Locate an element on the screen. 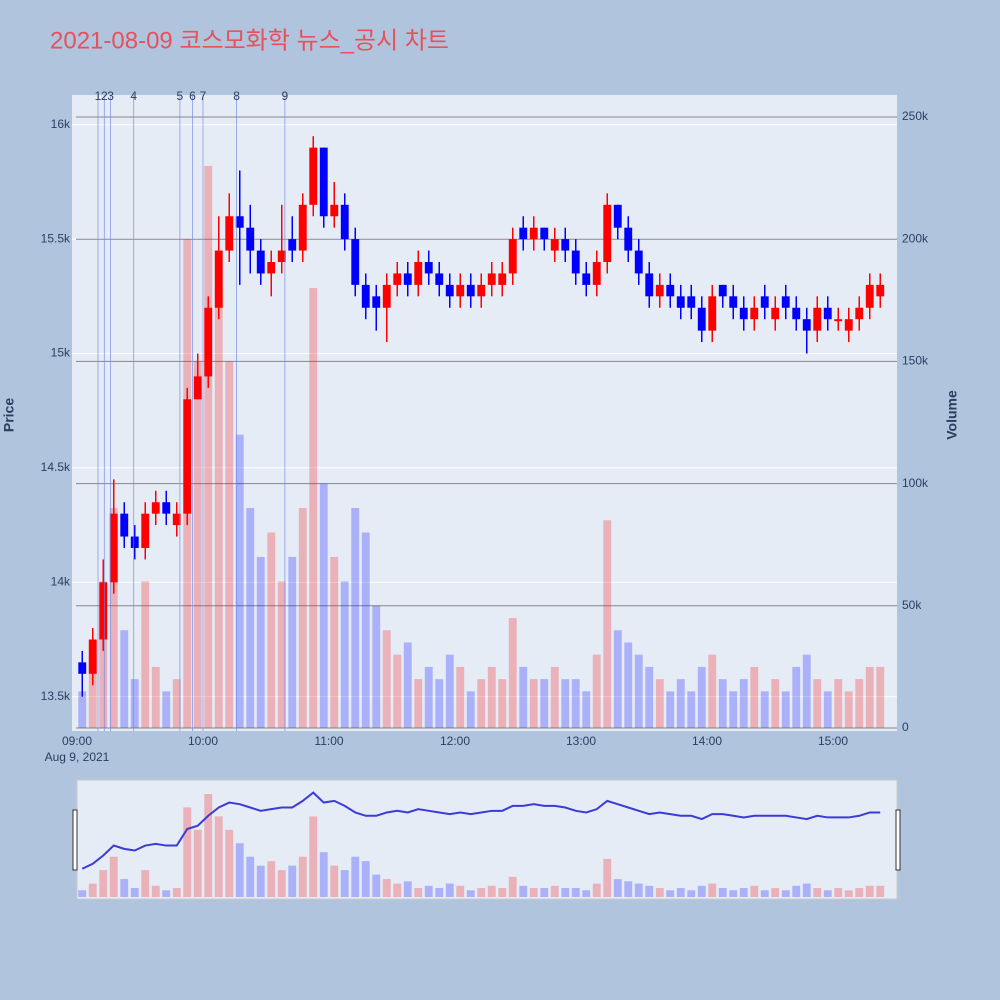 The image size is (1000, 1000). x-tick-label: 15:00 is located at coordinates (833, 741).